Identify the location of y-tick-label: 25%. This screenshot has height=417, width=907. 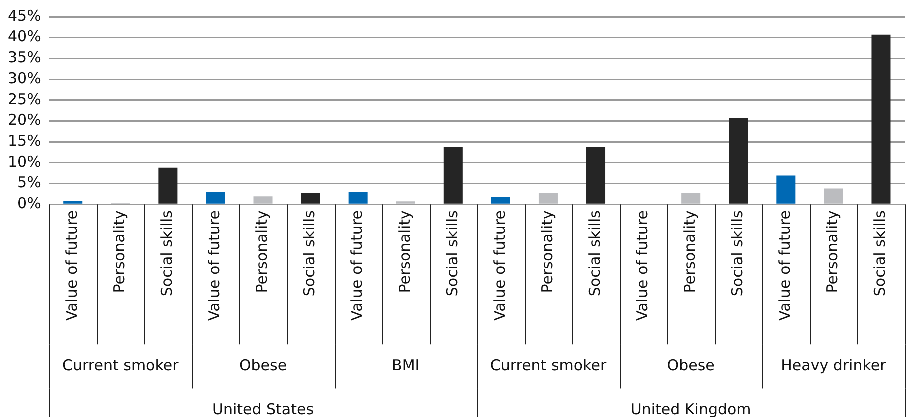
(25, 99).